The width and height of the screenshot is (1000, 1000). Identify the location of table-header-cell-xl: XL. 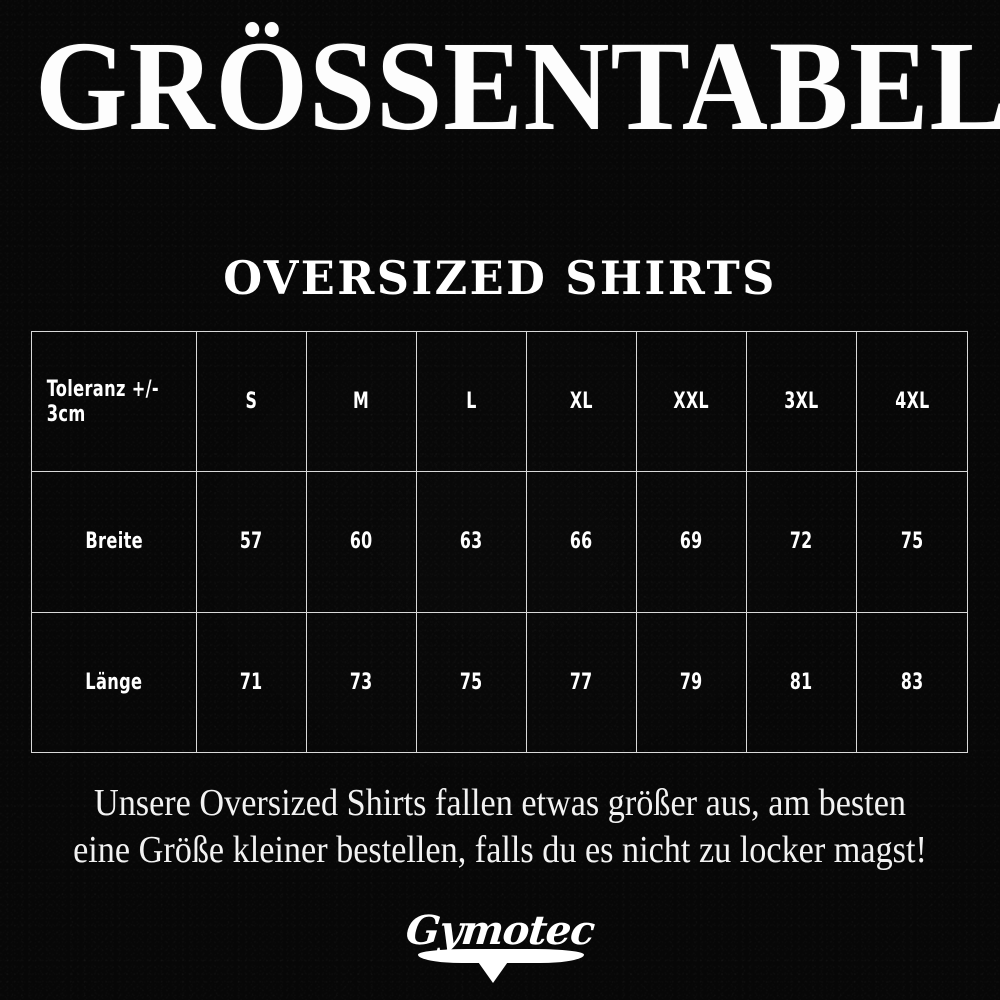
(582, 402).